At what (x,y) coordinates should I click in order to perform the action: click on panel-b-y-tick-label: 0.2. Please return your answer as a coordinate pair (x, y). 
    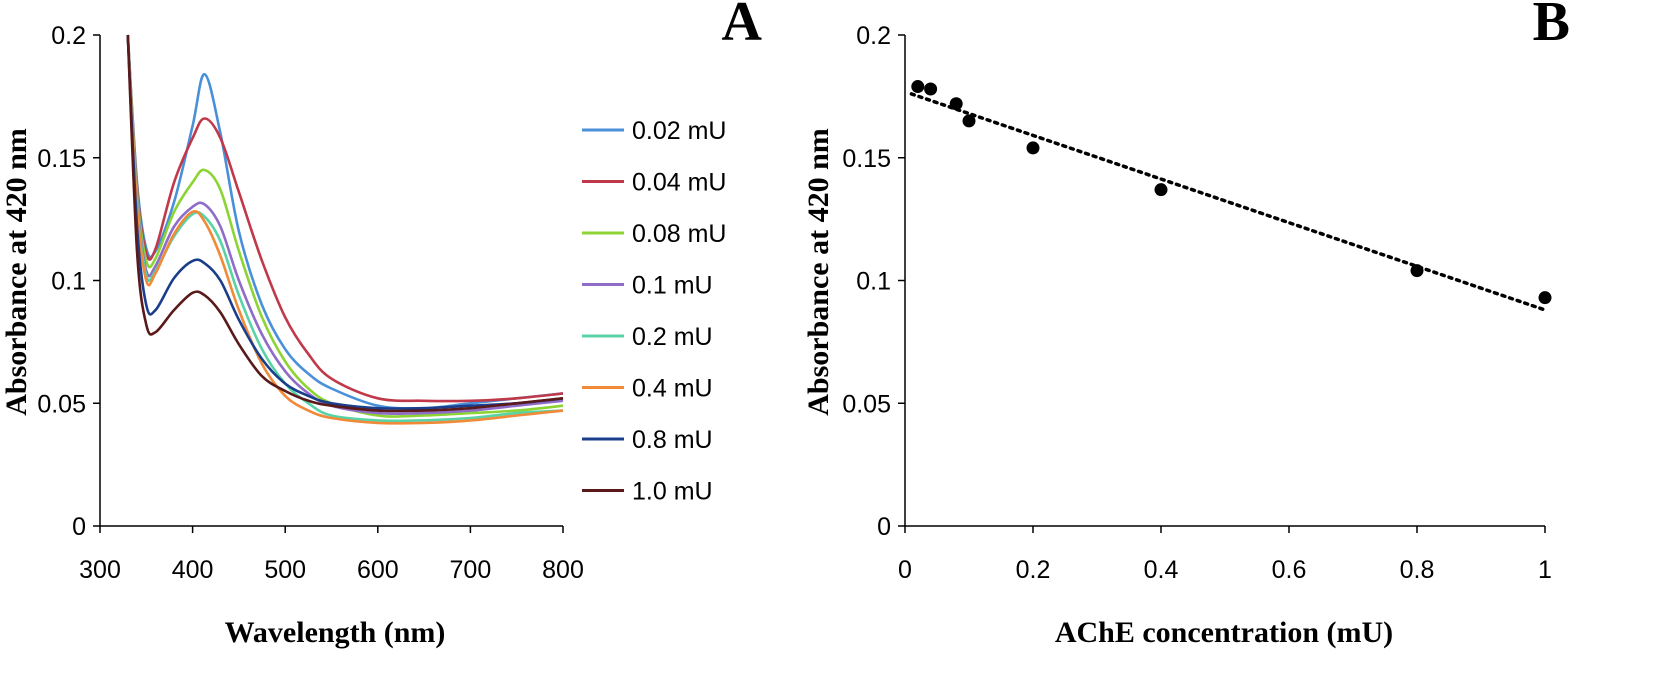
    Looking at the image, I should click on (873, 36).